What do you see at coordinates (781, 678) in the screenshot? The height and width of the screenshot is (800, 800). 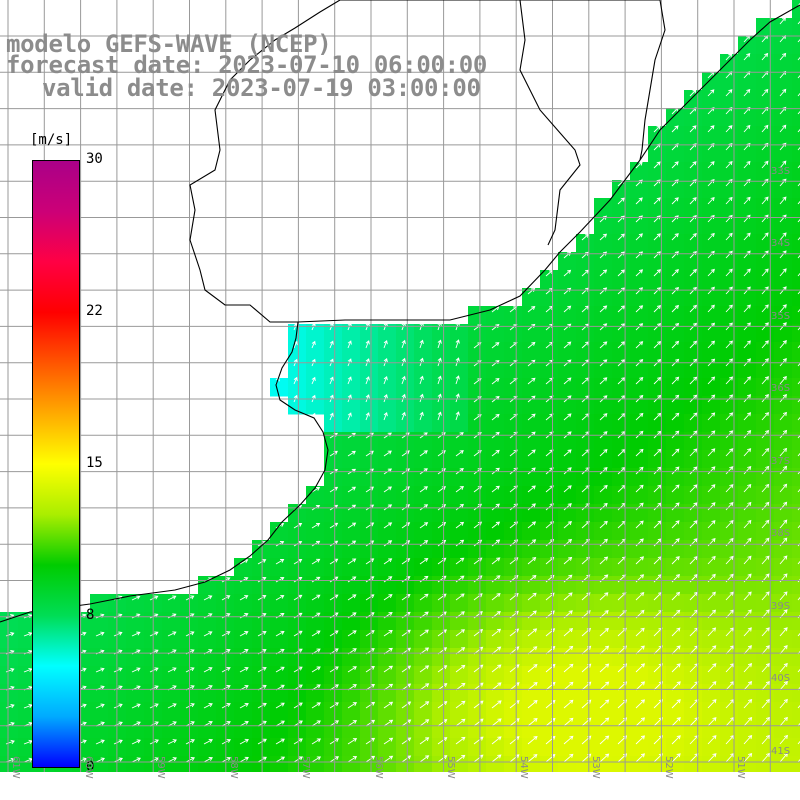 I see `lat-label: 40S` at bounding box center [781, 678].